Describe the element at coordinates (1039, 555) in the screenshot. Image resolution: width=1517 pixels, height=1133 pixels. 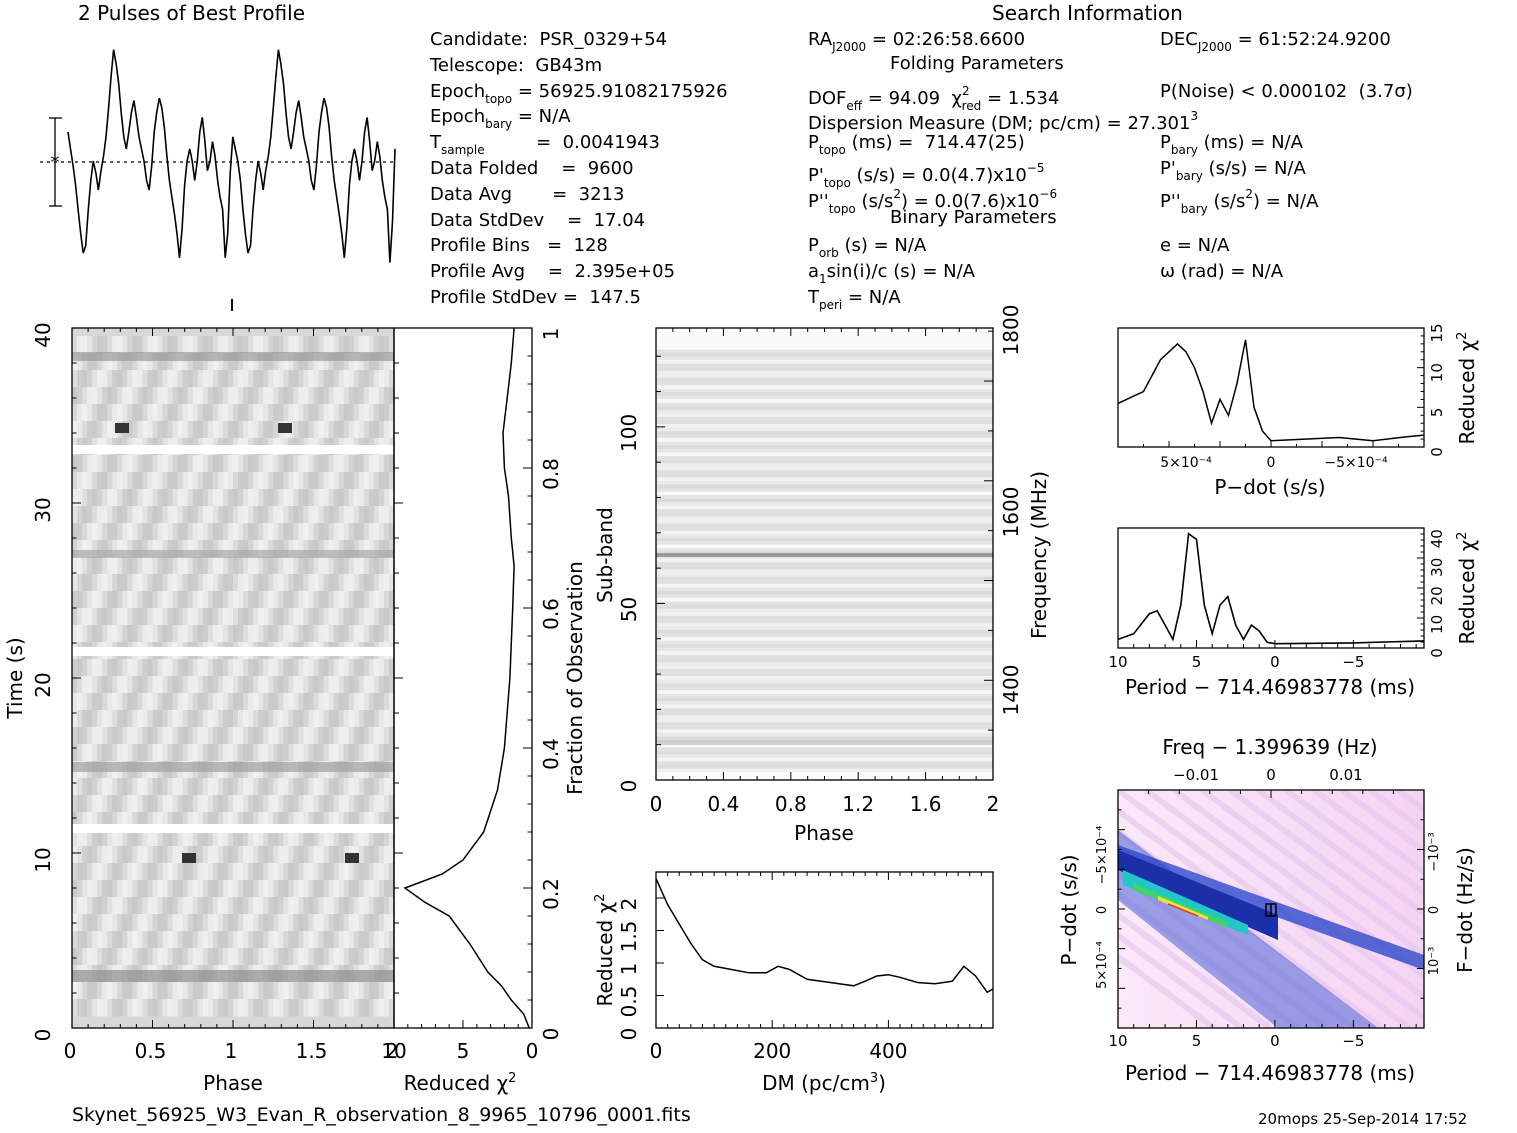
I see `y2-axis-label: Frequency (MHz)` at that location.